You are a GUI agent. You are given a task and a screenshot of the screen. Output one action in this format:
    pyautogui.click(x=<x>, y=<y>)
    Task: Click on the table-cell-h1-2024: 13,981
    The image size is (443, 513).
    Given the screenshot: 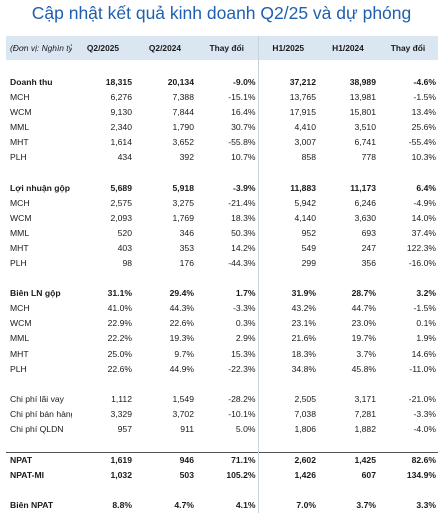 What is the action you would take?
    pyautogui.click(x=362, y=97)
    